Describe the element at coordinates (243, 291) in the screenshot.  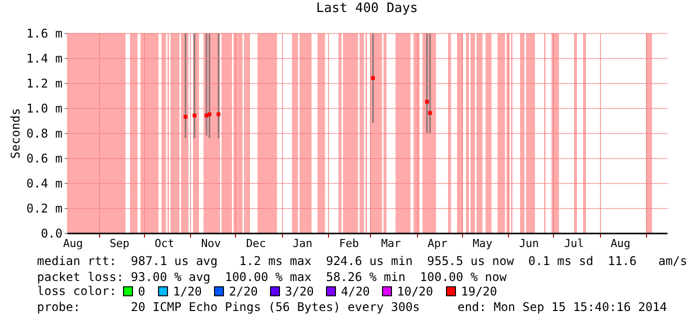
I see `legend-label: 2/20` at that location.